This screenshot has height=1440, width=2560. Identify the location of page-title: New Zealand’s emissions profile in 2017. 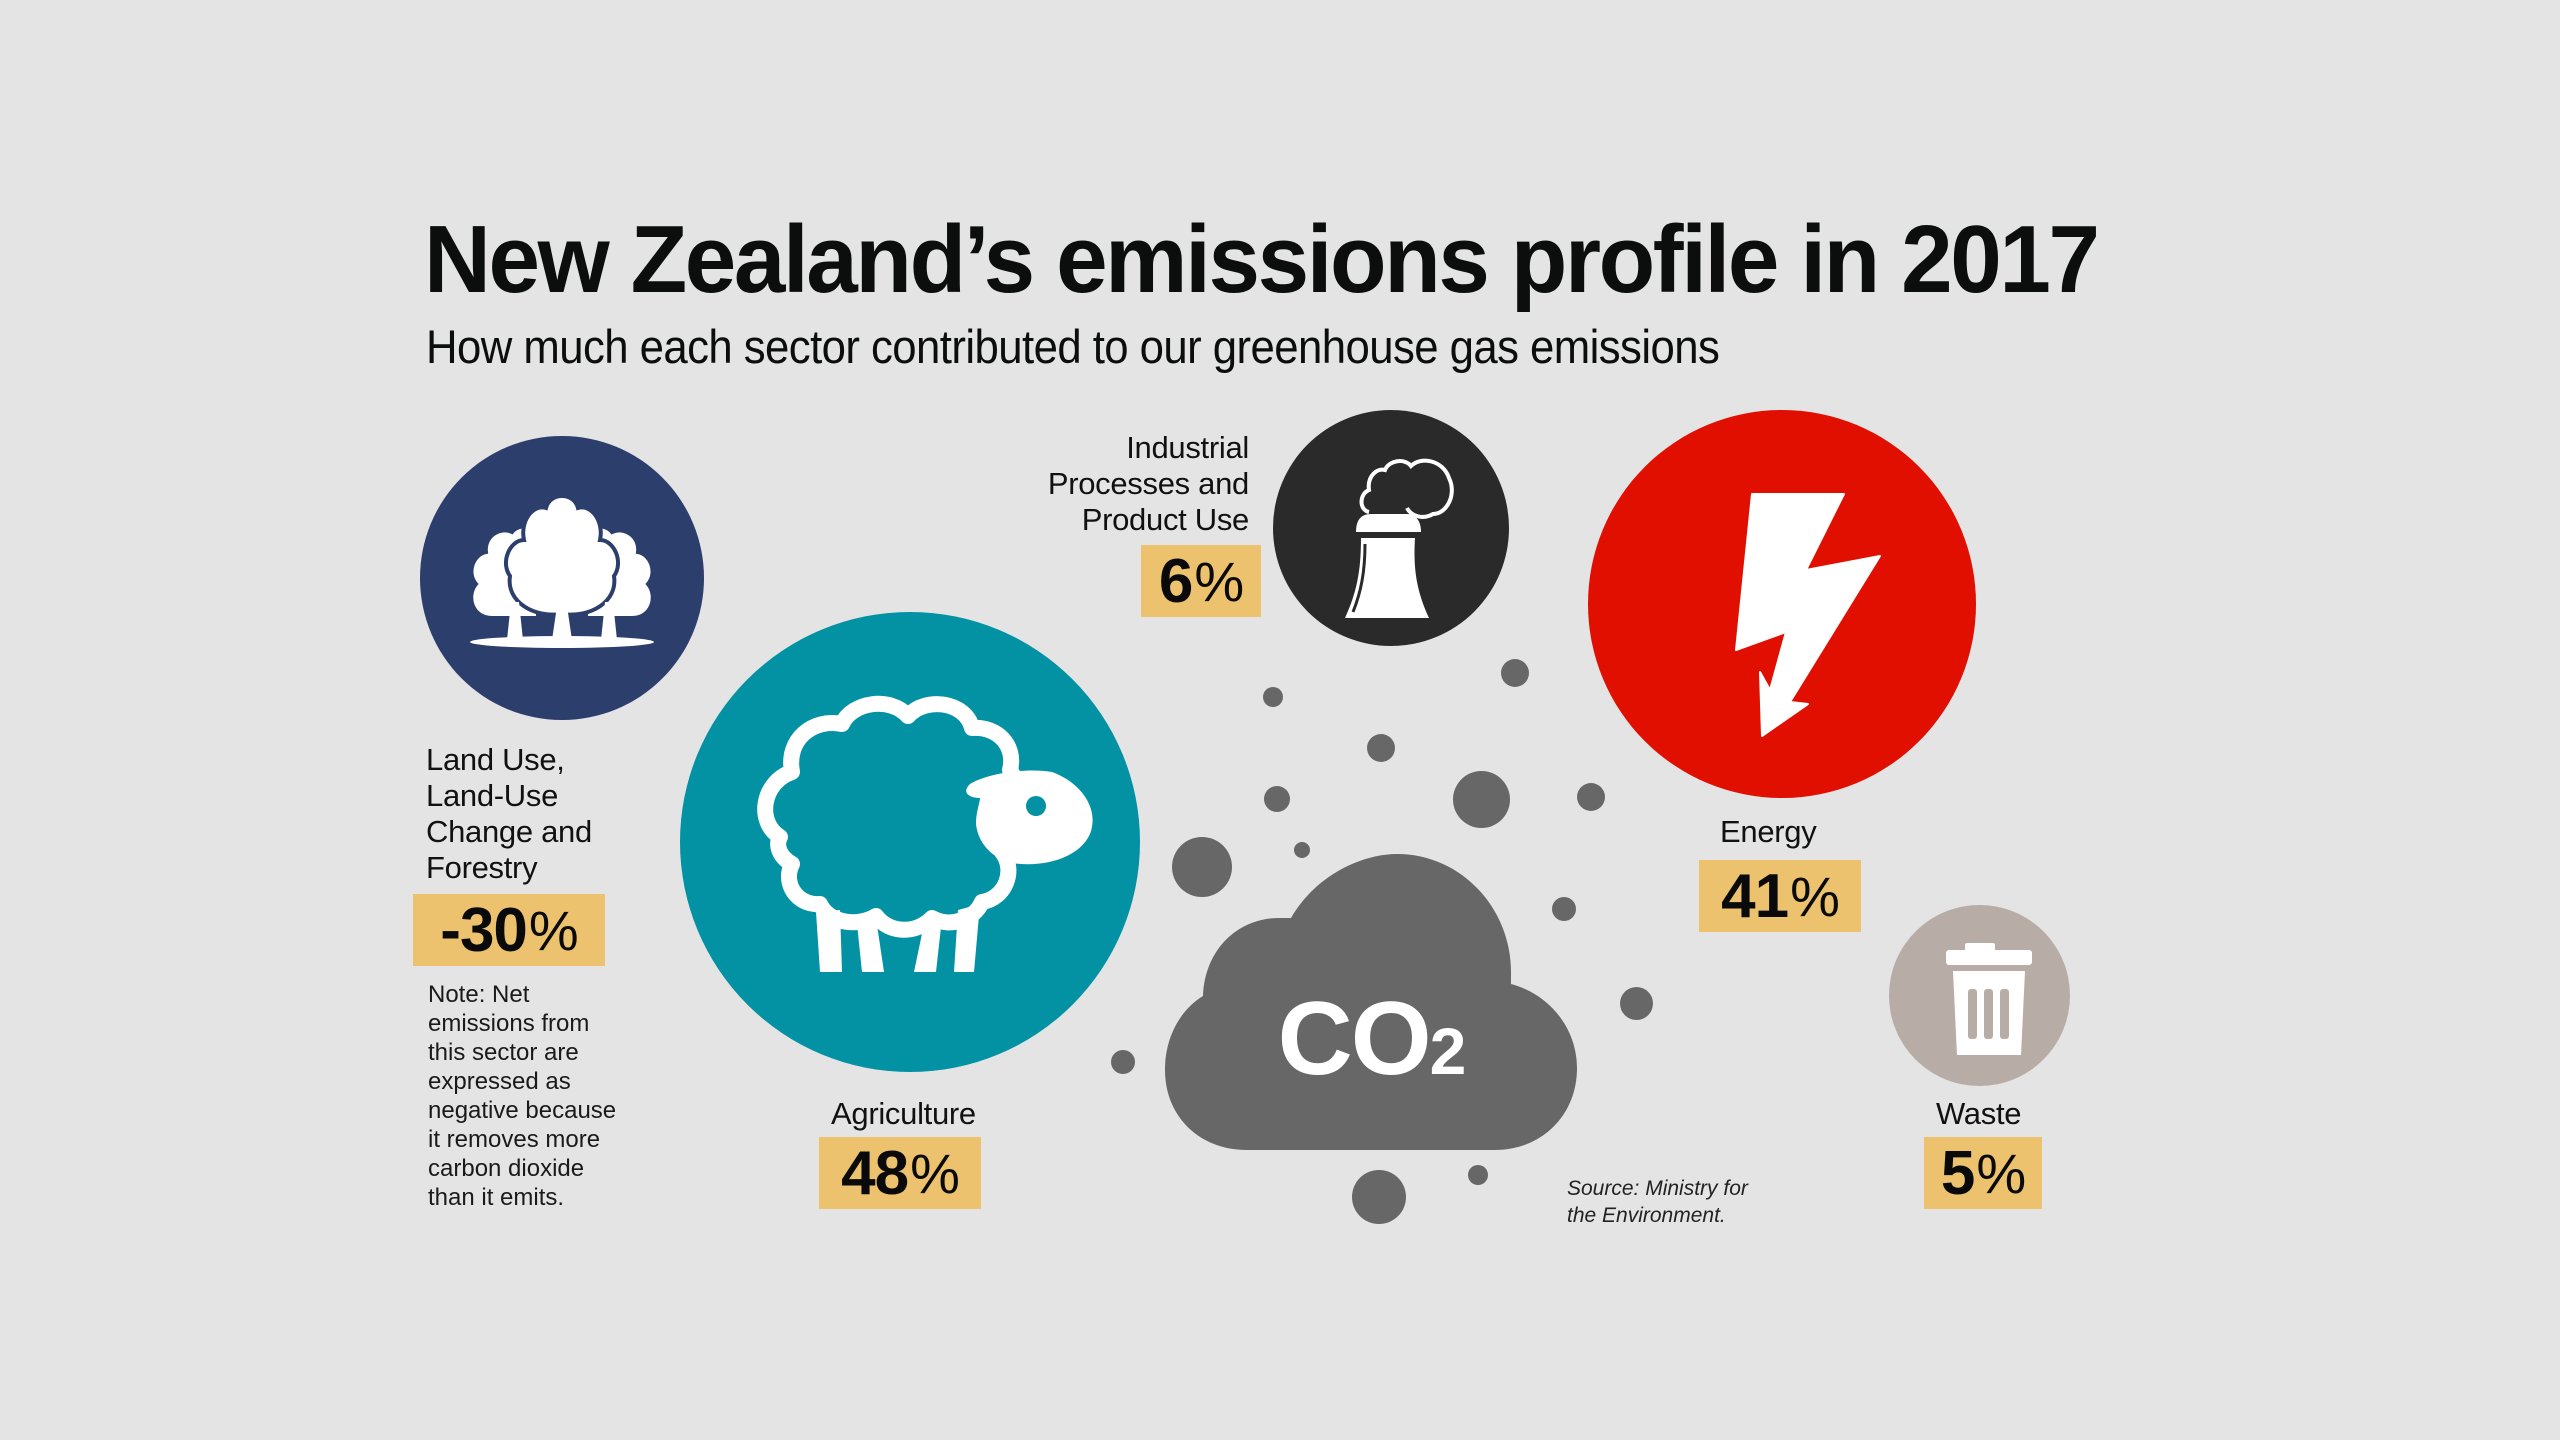
(1262, 259).